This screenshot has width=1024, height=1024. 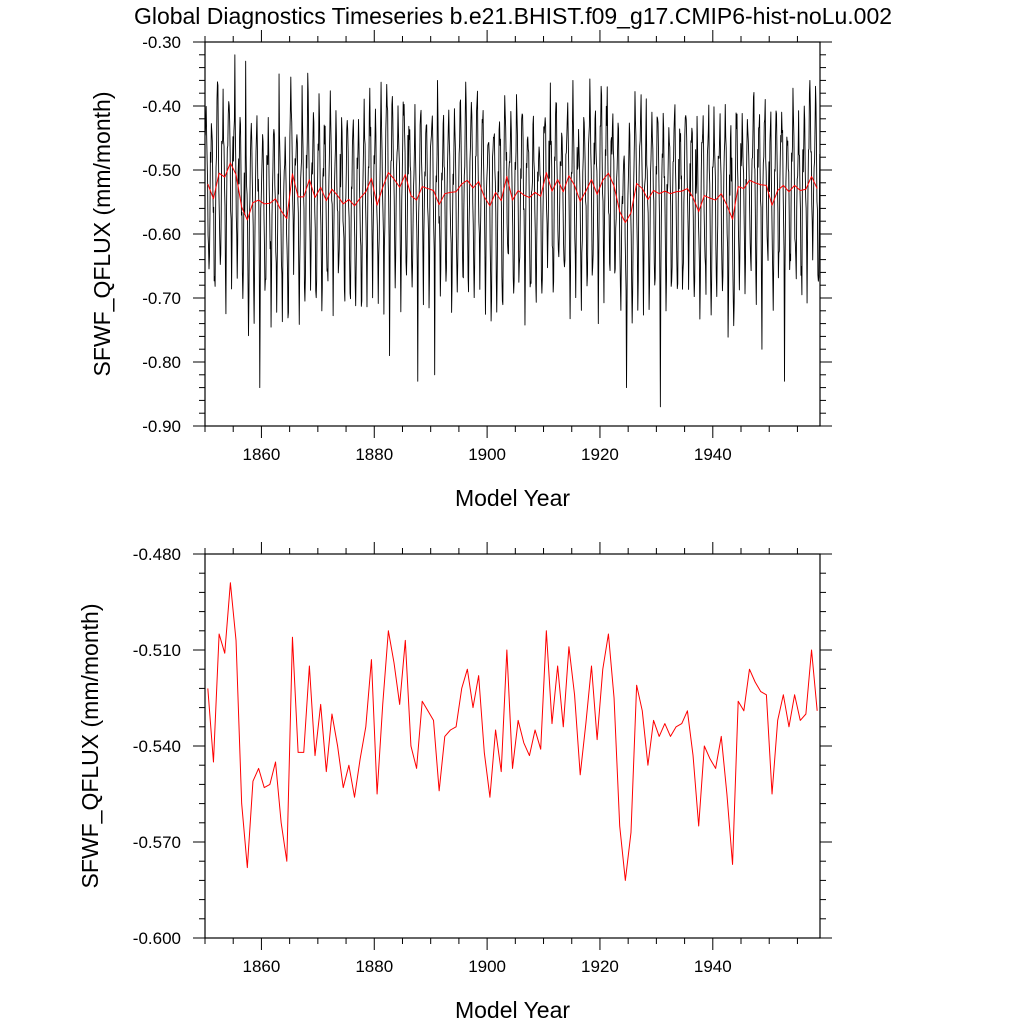 What do you see at coordinates (157, 842) in the screenshot?
I see `y-tick-label: -0.570` at bounding box center [157, 842].